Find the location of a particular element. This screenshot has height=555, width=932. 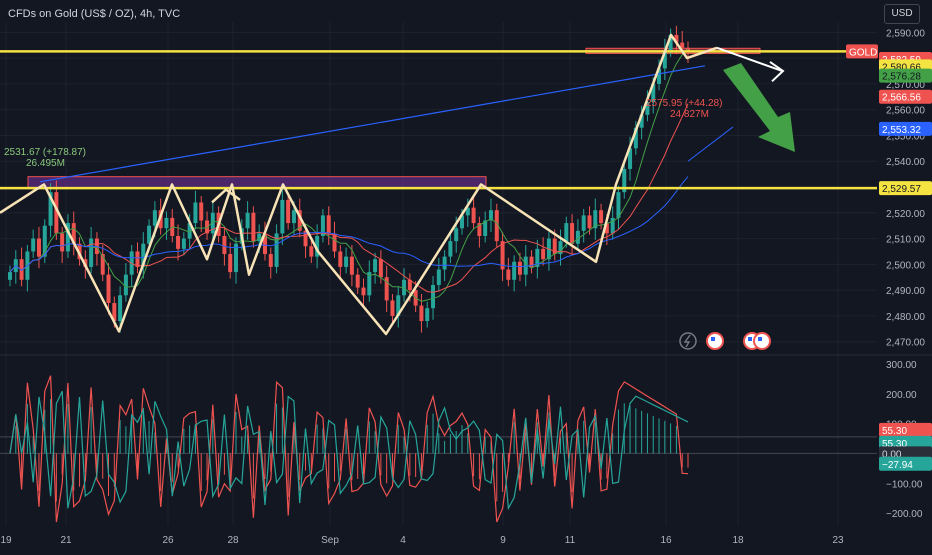

time-tick: 9 is located at coordinates (503, 540).